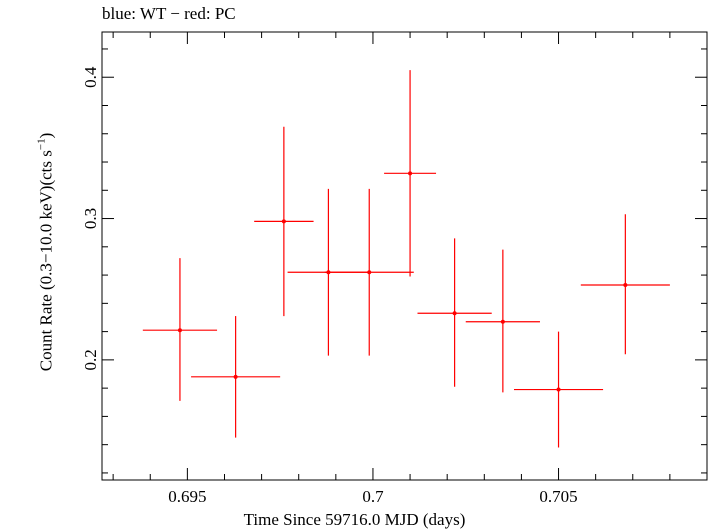 The width and height of the screenshot is (709, 532). What do you see at coordinates (90, 77) in the screenshot?
I see `y-tick-label: 0.4` at bounding box center [90, 77].